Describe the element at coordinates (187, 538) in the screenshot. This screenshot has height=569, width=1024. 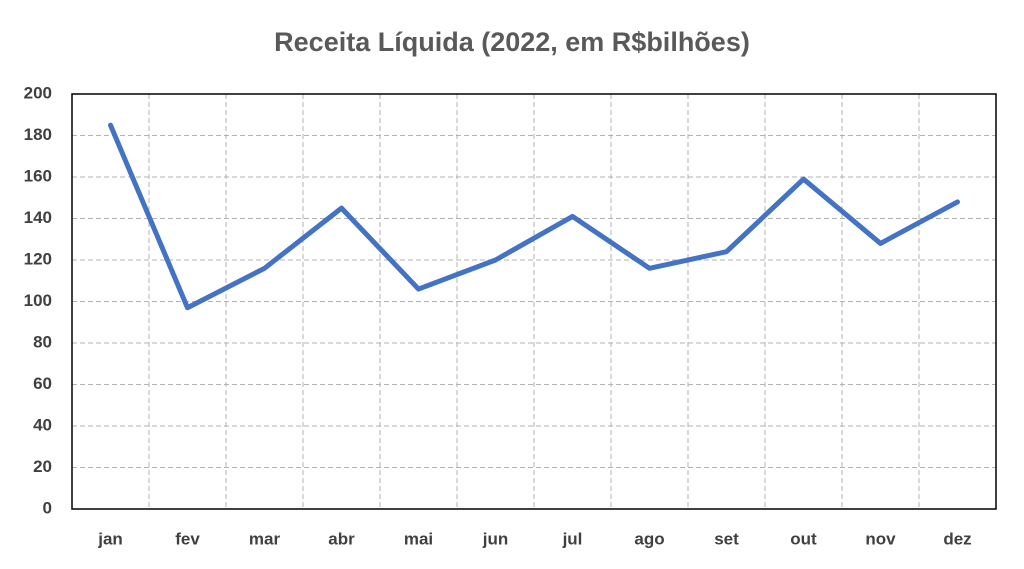
I see `x-tick-label: fev` at that location.